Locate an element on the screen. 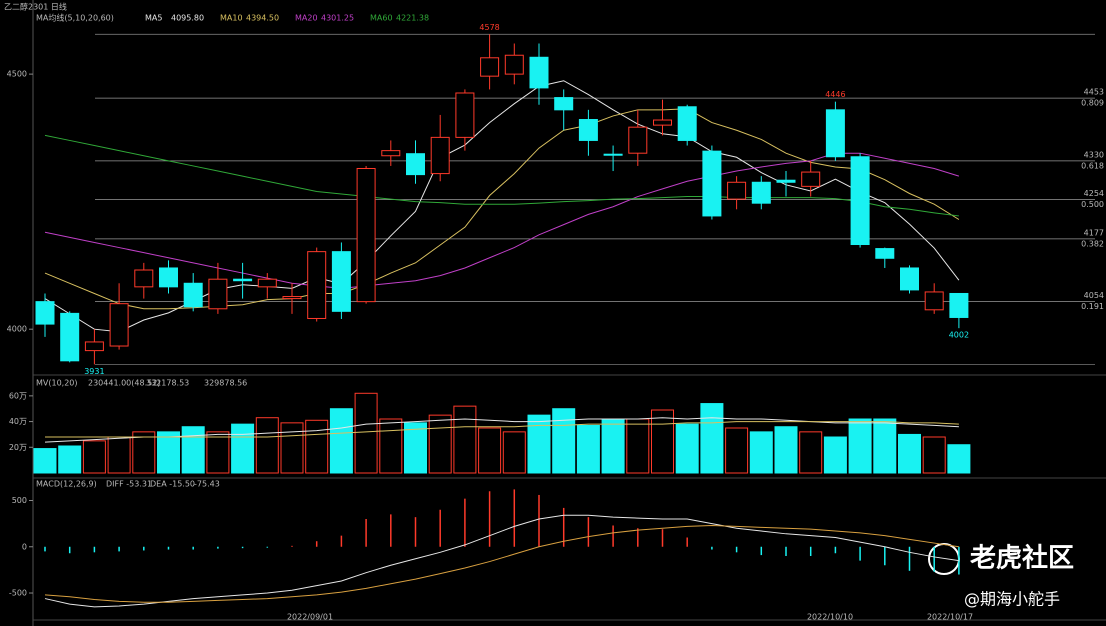  watermark-author: @期海小舵手 is located at coordinates (1012, 599).